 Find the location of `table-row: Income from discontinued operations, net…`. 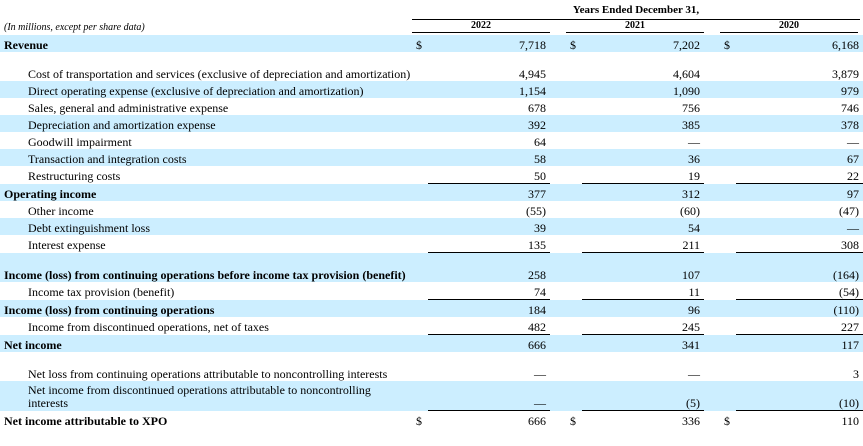

table-row: Income from discontinued operations, net… is located at coordinates (431, 326).